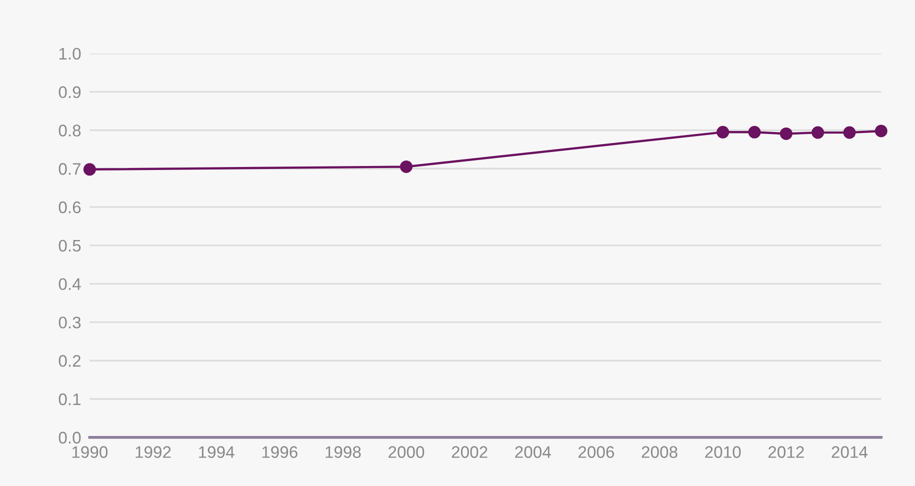  What do you see at coordinates (216, 452) in the screenshot?
I see `x-tick-label: 1994` at bounding box center [216, 452].